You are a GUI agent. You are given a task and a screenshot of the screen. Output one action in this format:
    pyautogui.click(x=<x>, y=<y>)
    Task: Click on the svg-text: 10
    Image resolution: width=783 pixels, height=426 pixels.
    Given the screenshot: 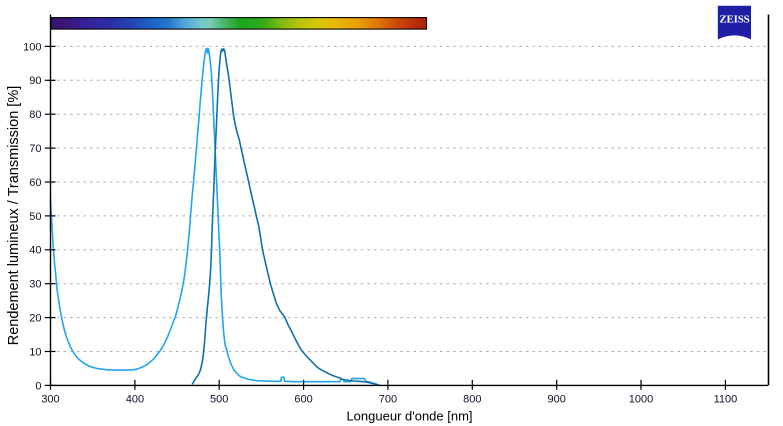 What is the action you would take?
    pyautogui.click(x=35, y=352)
    